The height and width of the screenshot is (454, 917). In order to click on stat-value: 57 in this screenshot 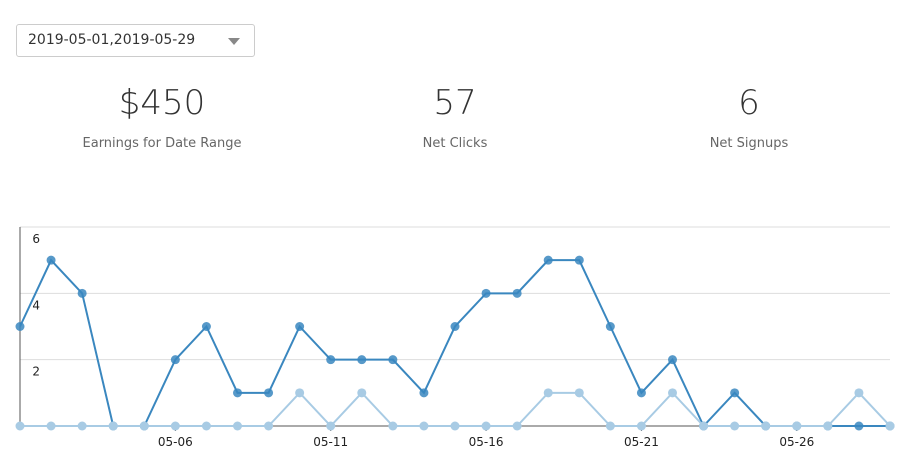, I will do `click(455, 103)`.